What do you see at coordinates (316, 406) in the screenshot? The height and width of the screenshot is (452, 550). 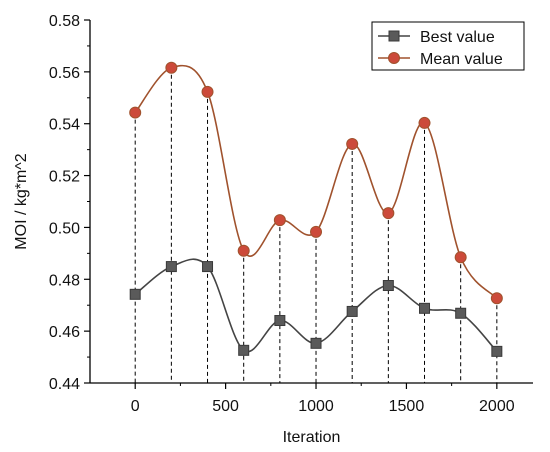 I see `x-tick-label: 1000` at bounding box center [316, 406].